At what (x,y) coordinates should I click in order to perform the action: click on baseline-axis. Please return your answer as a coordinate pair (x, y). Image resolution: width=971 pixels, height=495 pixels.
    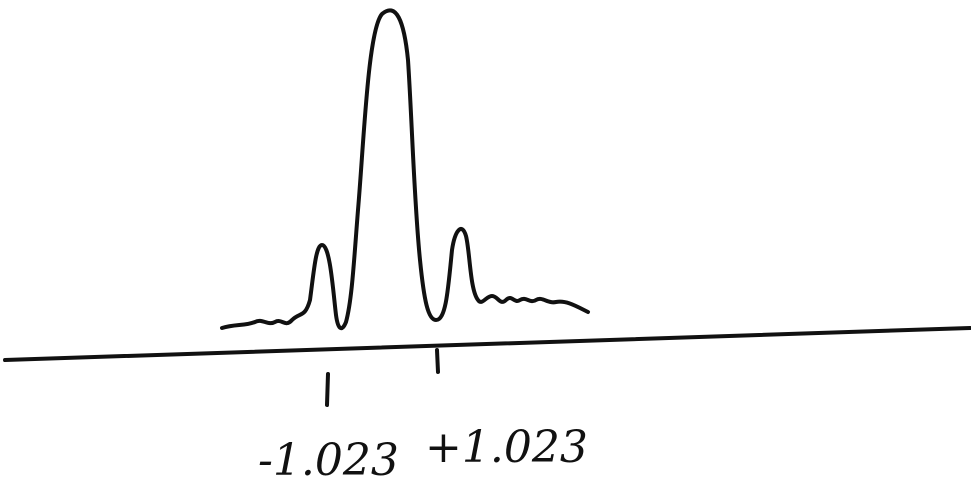
    Looking at the image, I should click on (487, 344).